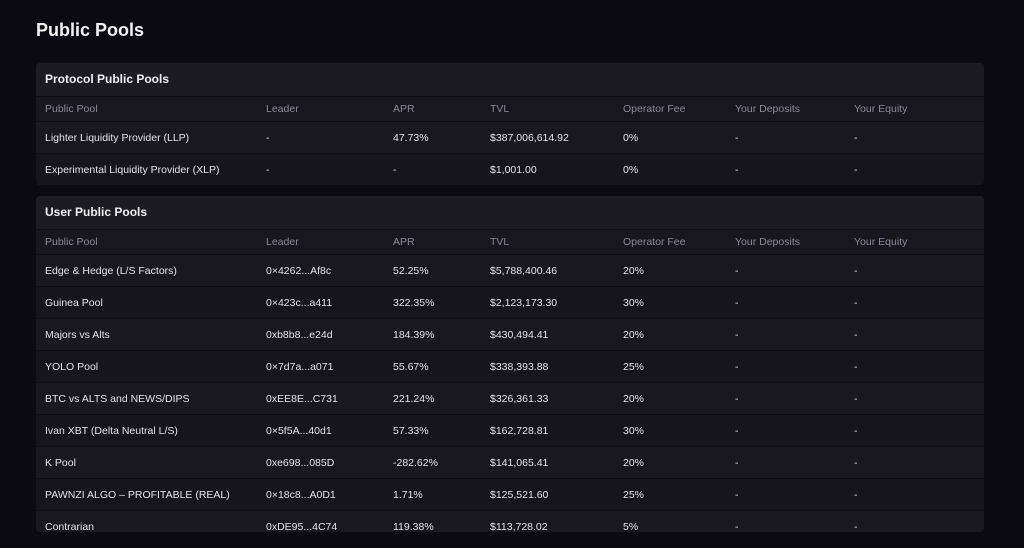 This screenshot has width=1024, height=548. What do you see at coordinates (432, 430) in the screenshot?
I see `apr-cell: 57.33%` at bounding box center [432, 430].